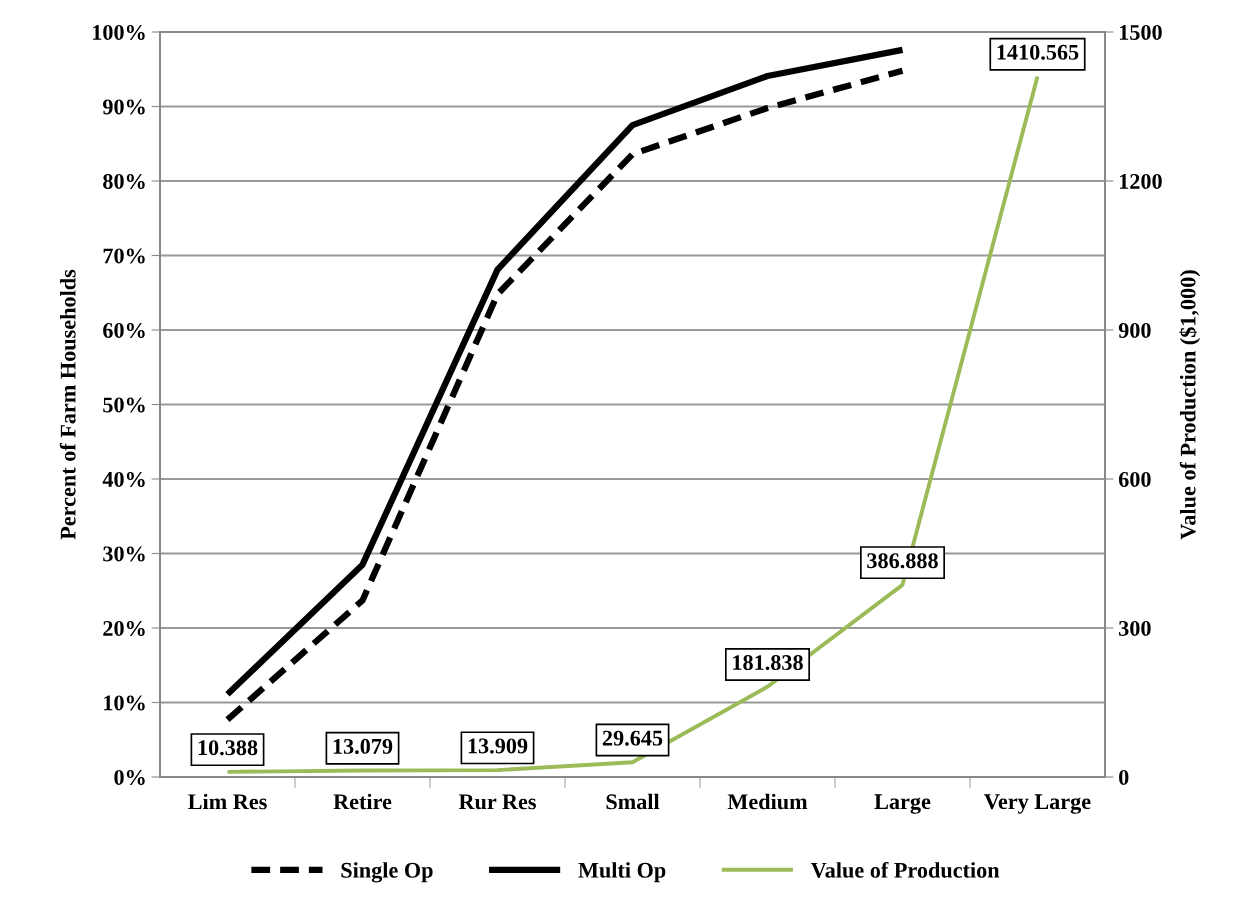 This screenshot has height=907, width=1251. Describe the element at coordinates (129, 777) in the screenshot. I see `y-tick-label: 0%` at that location.